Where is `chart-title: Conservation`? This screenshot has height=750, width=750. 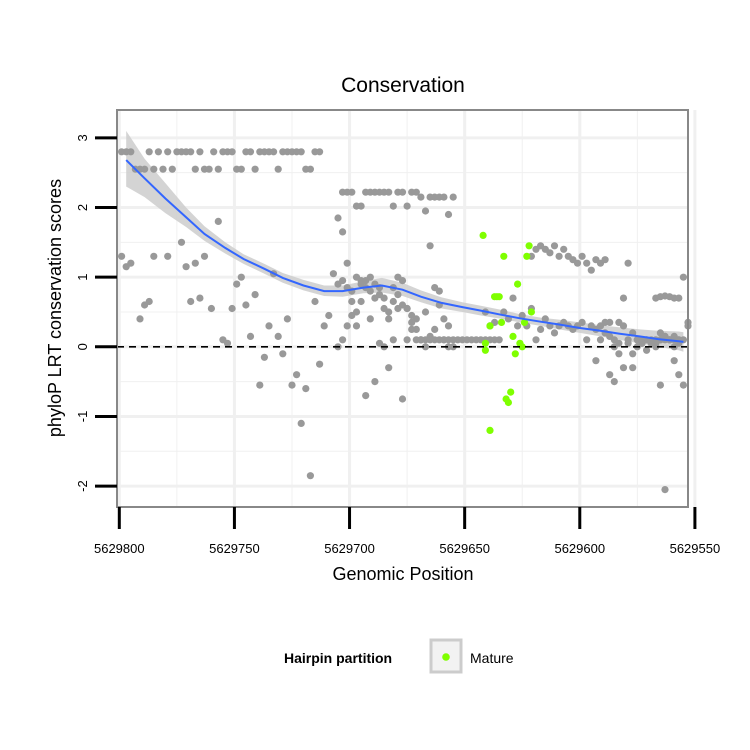 chart-title: Conservation is located at coordinates (403, 85).